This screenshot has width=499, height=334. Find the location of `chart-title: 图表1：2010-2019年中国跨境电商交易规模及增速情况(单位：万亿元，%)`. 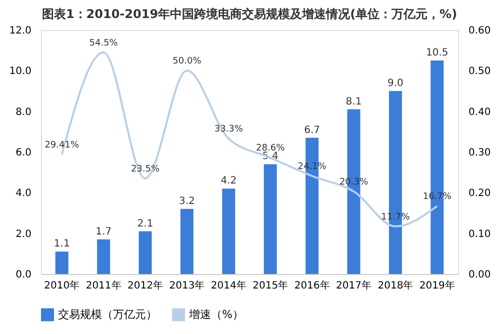

chart-title: 图表1：2010-2019年中国跨境电商交易规模及增速情况(单位：万亿元，%) is located at coordinates (250, 14).